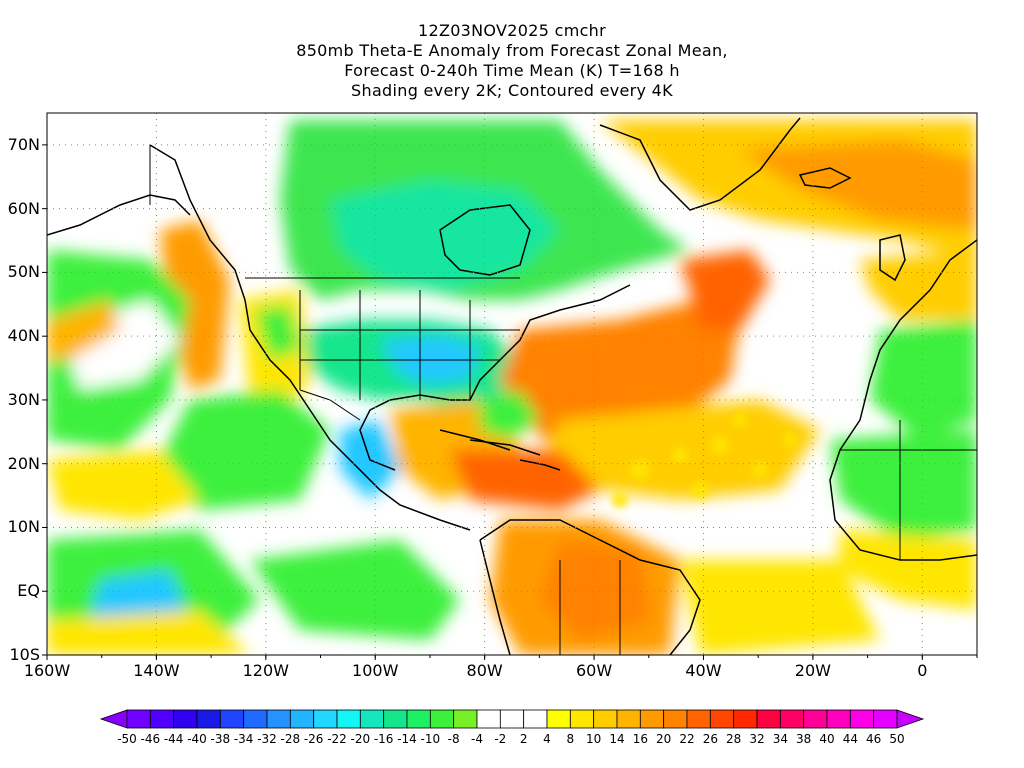 This screenshot has width=1024, height=768. What do you see at coordinates (313, 739) in the screenshot?
I see `colorbar-label: -26` at bounding box center [313, 739].